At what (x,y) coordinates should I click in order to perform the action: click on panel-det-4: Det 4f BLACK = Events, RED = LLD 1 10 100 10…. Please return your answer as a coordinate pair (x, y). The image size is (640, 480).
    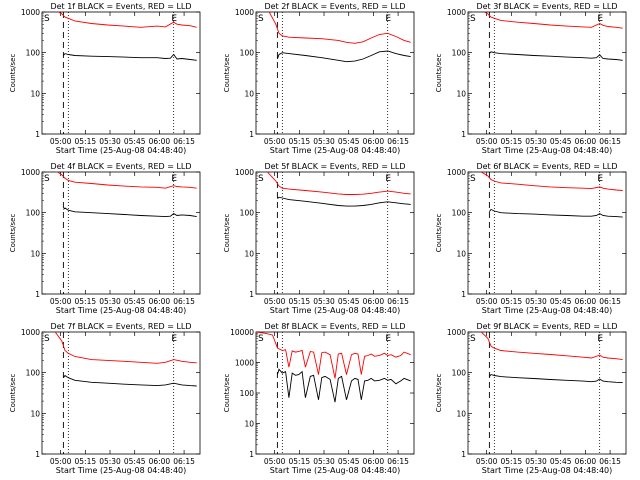
    Looking at the image, I should click on (105, 238).